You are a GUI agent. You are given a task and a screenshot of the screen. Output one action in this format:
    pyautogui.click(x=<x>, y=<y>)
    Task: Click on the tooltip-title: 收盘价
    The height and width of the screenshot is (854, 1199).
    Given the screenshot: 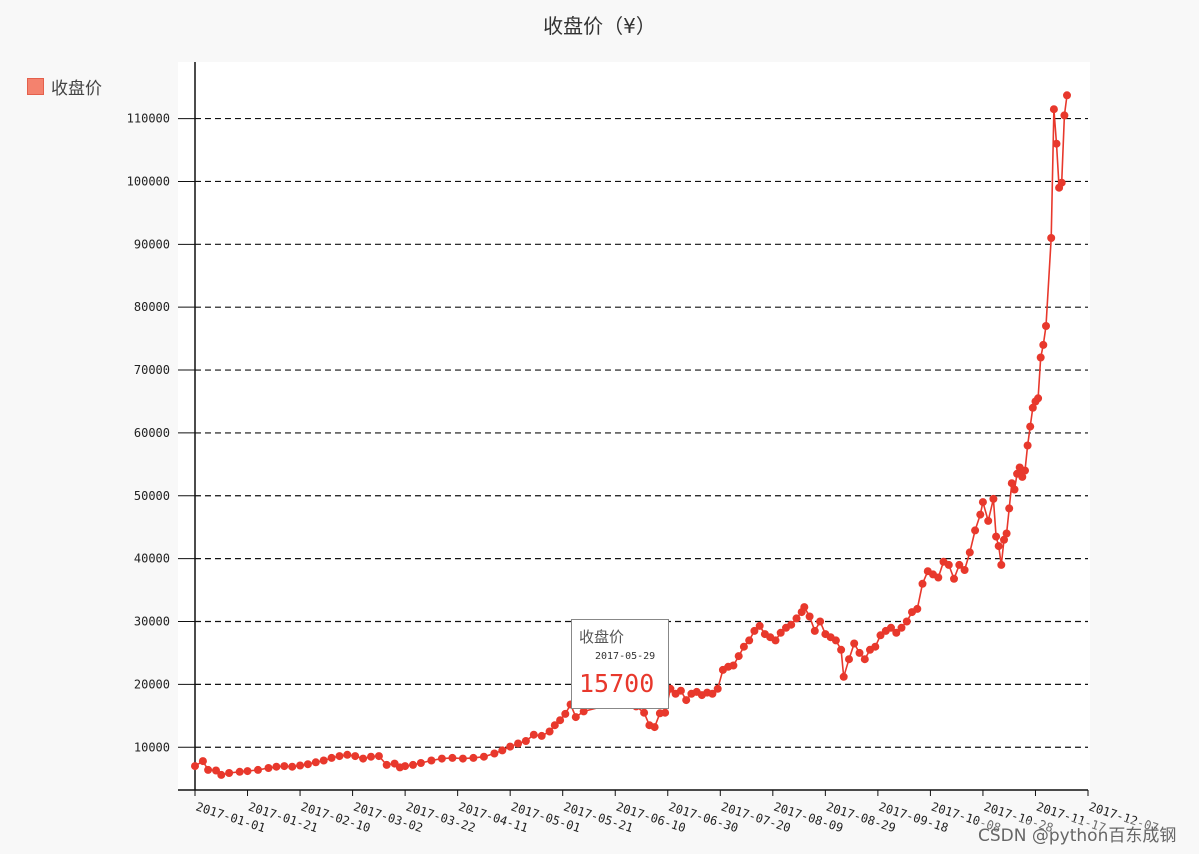 What is the action you would take?
    pyautogui.click(x=602, y=637)
    